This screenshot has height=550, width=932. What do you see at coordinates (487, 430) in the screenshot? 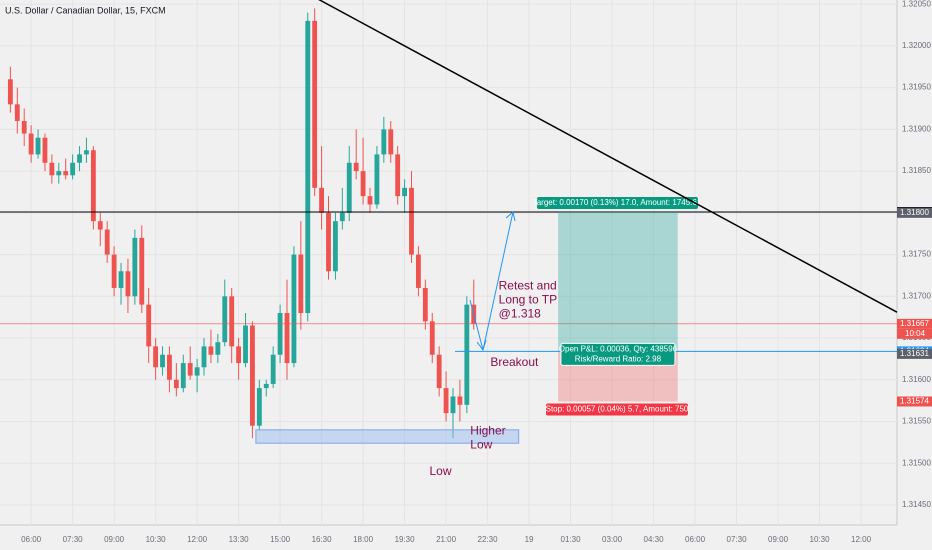
I see `annotation: Higher` at bounding box center [487, 430].